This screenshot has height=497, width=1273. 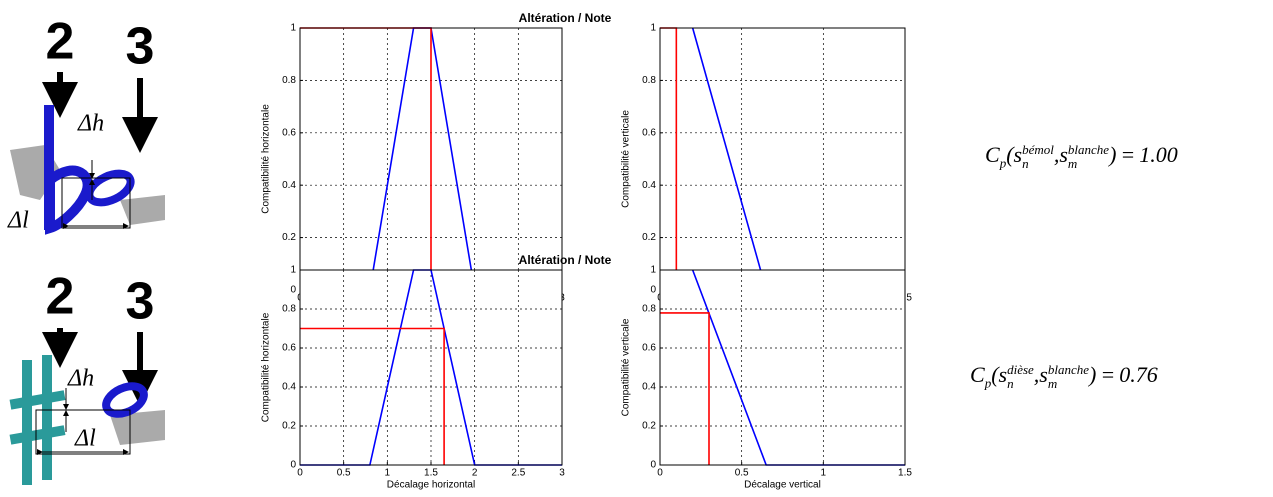 What do you see at coordinates (1138, 374) in the screenshot?
I see `formula-value: 0.76` at bounding box center [1138, 374].